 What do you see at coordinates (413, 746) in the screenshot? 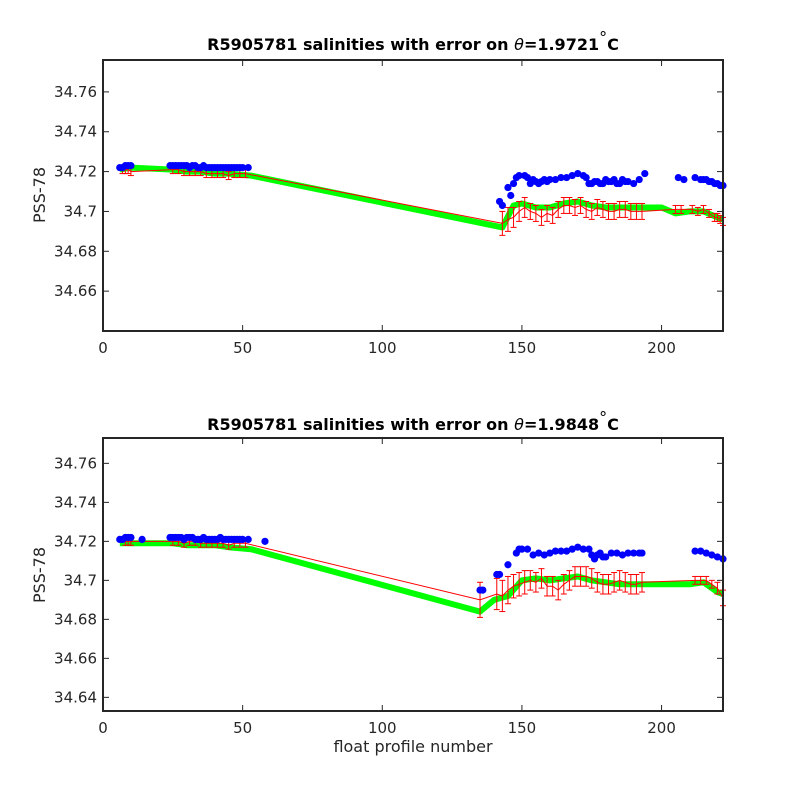
I see `plot-bottom-xlabel: float profile number` at bounding box center [413, 746].